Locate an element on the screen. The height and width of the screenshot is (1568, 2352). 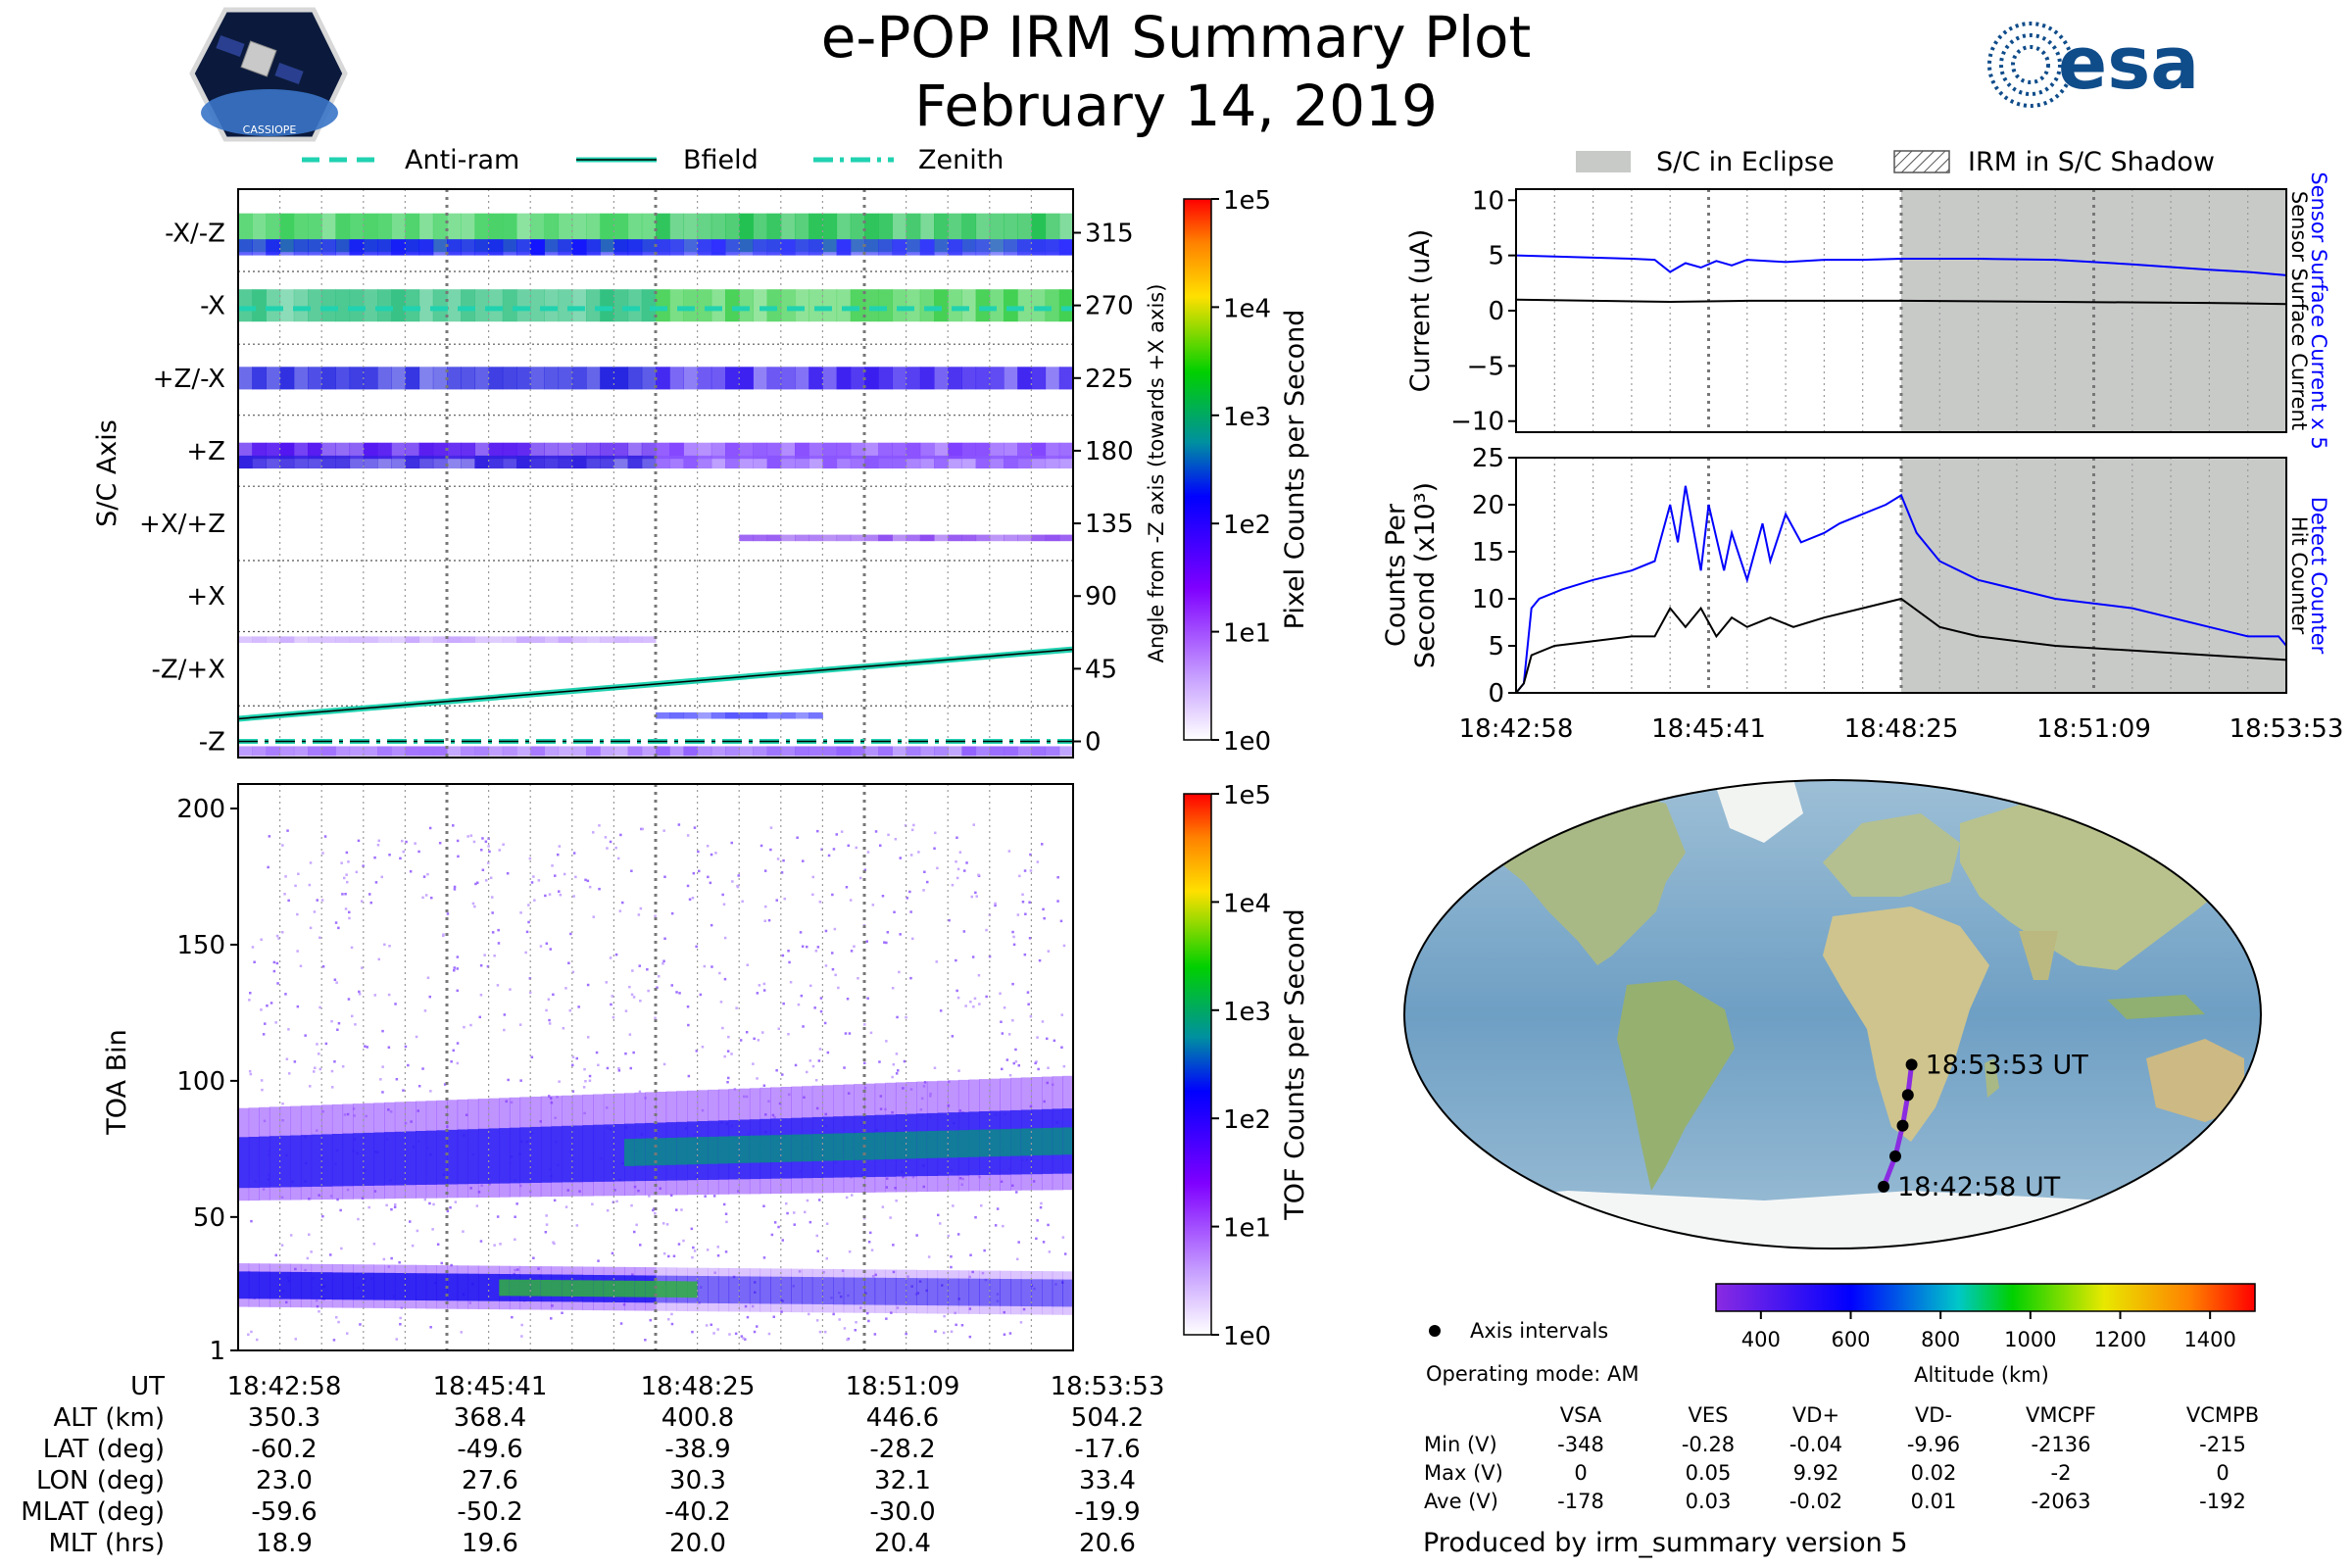
ephemeris-value: -60.2 is located at coordinates (284, 1449).